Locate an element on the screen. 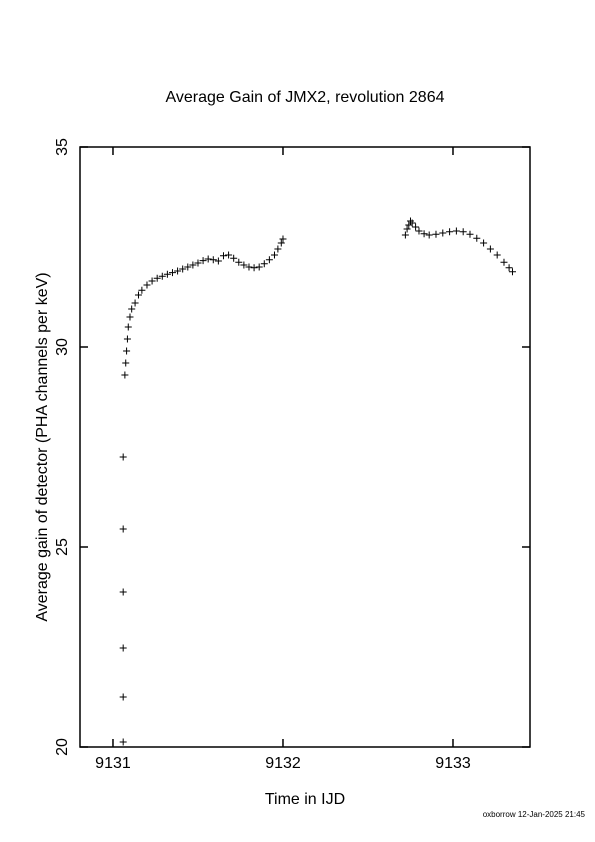 Image resolution: width=595 pixels, height=842 pixels. y-tick-label: 25 is located at coordinates (62, 547).